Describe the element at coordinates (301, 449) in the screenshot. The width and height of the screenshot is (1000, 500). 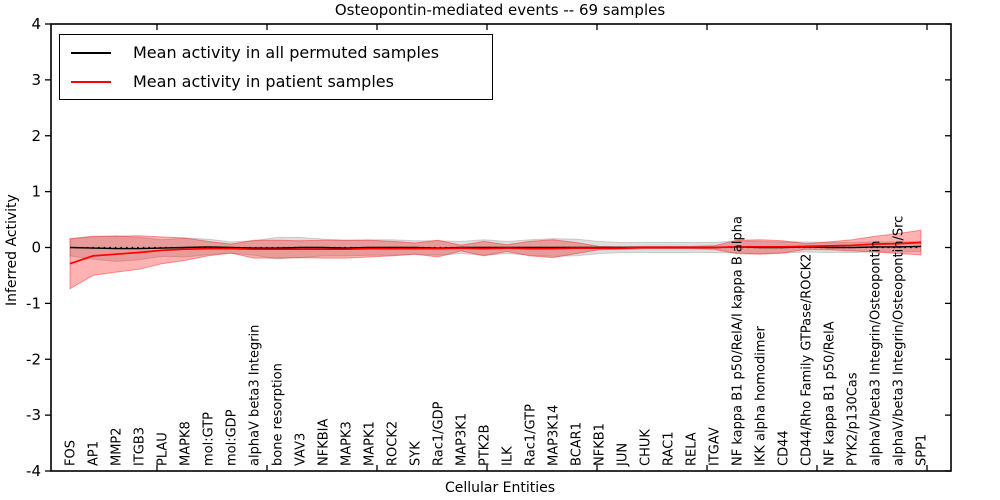
I see `x-category-label: VAV3` at that location.